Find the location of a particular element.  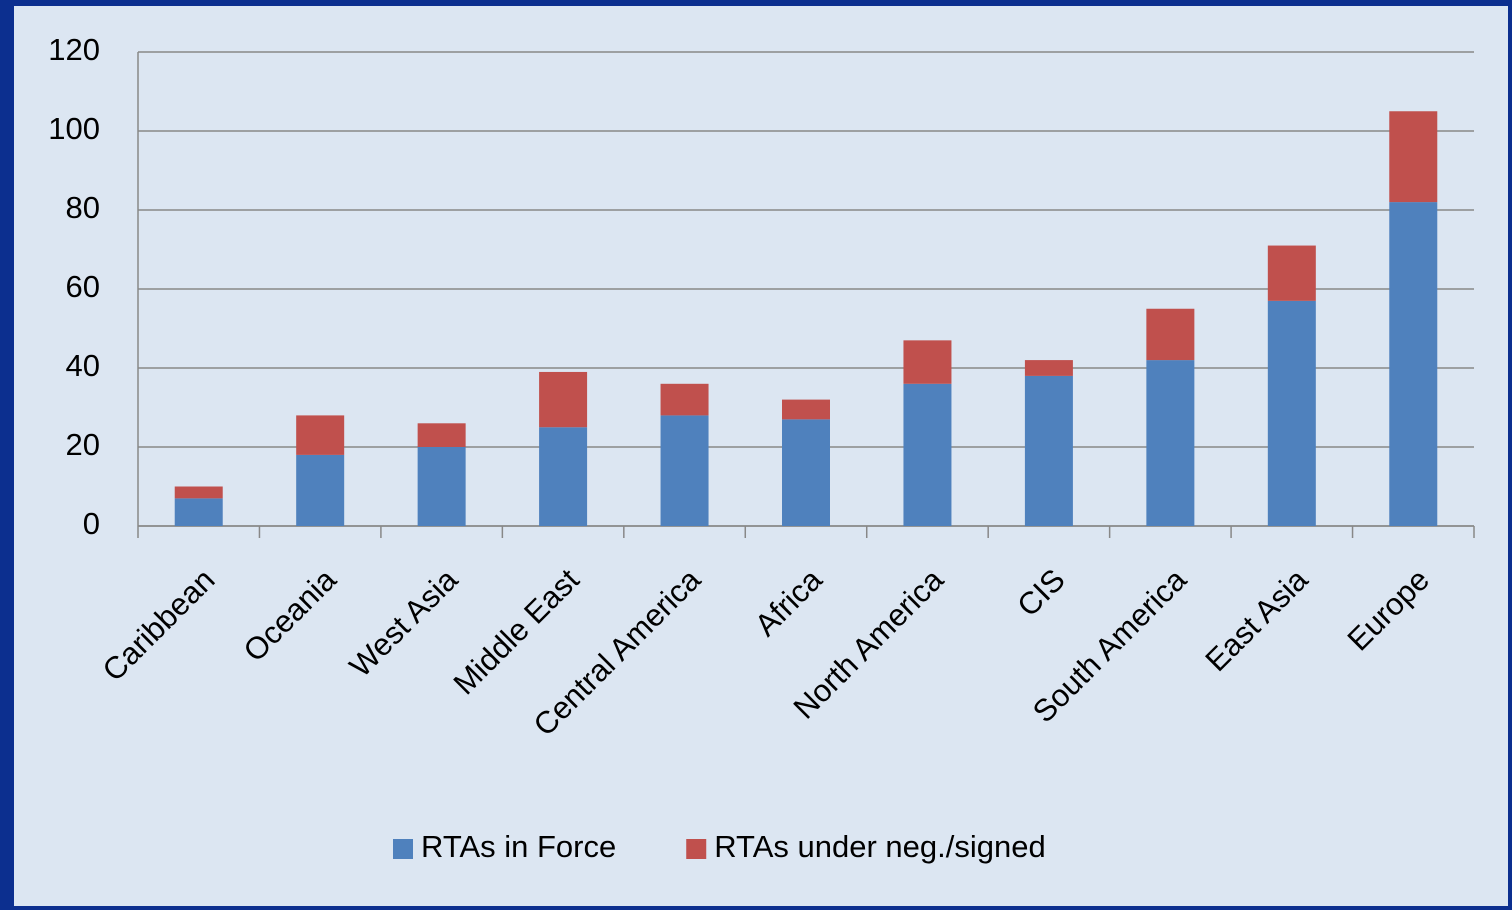

y-tick-label: 120 is located at coordinates (74, 49).